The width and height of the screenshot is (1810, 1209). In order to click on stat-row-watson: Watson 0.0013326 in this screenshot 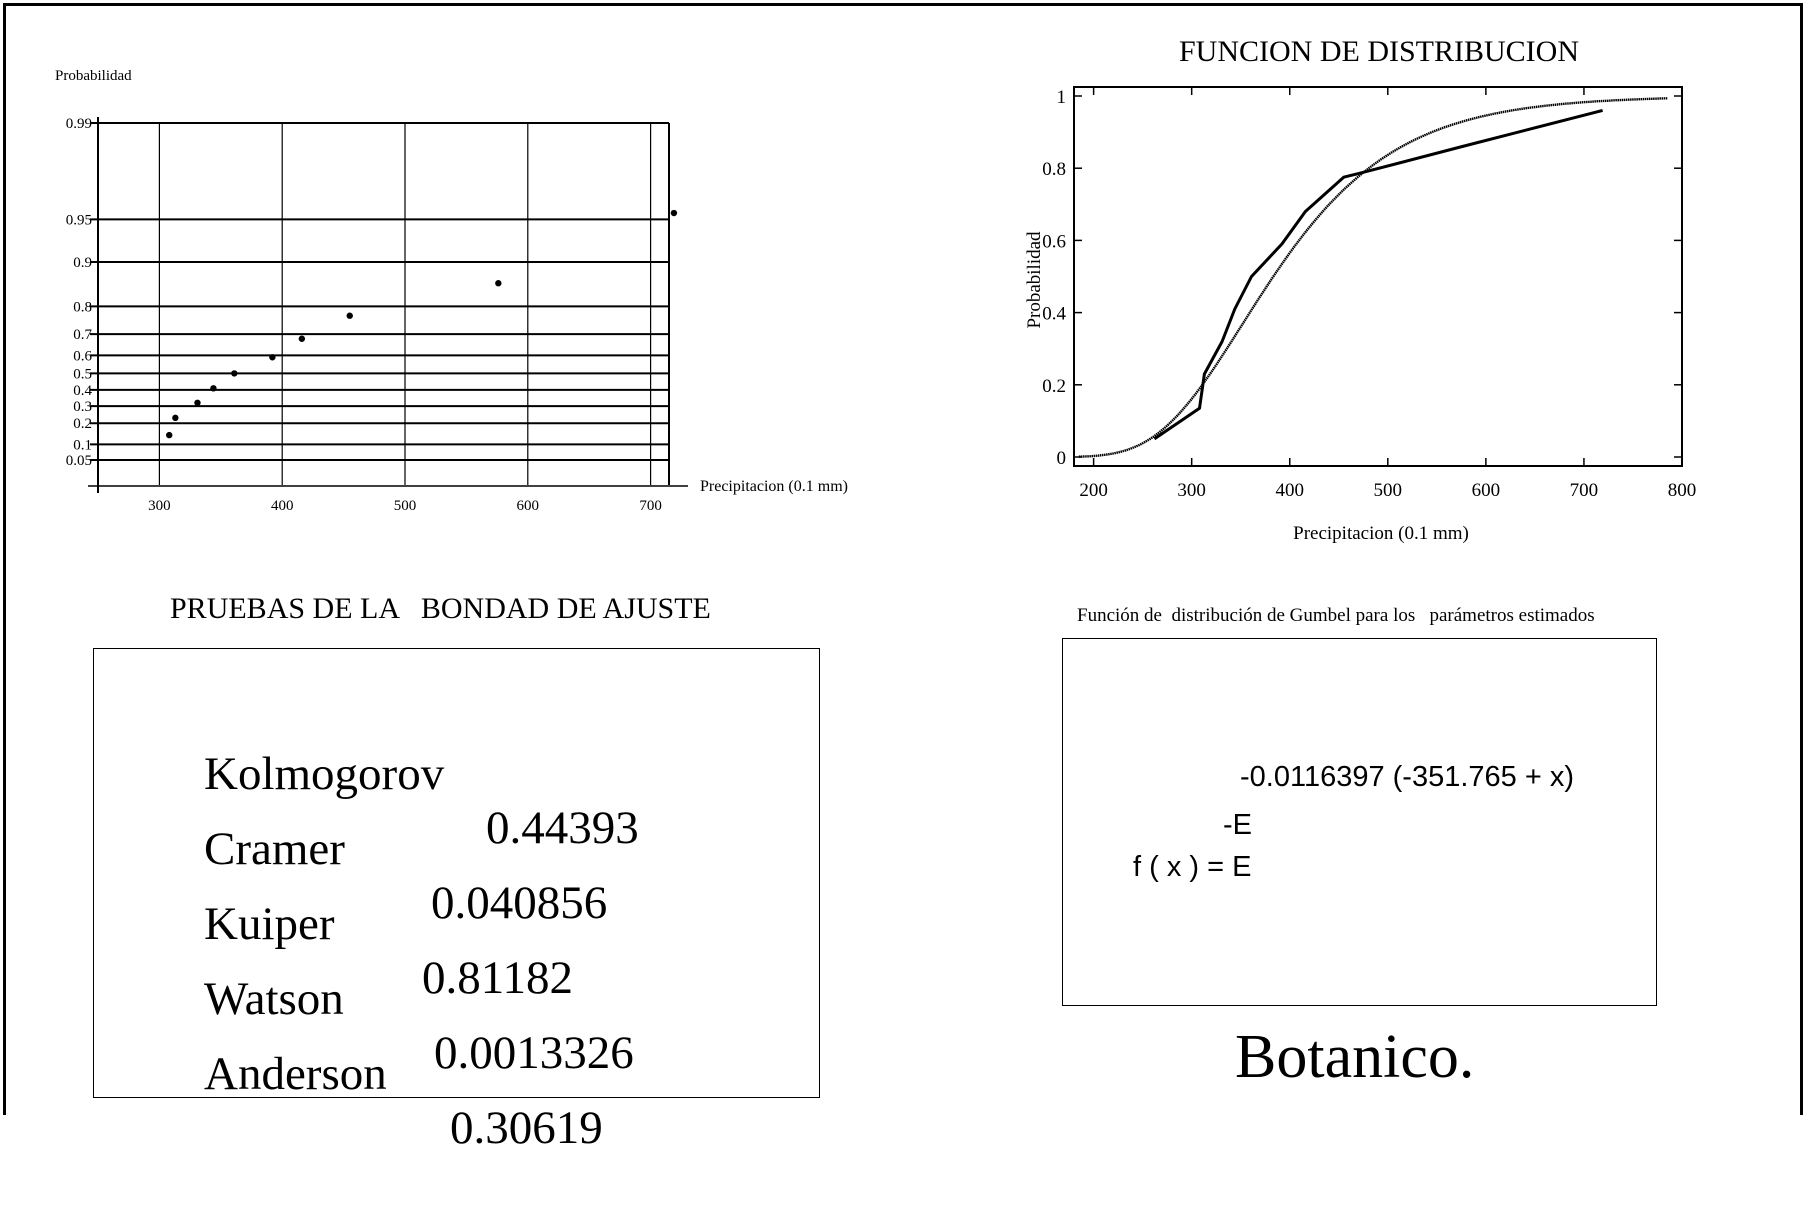, I will do `click(364, 1026)`.